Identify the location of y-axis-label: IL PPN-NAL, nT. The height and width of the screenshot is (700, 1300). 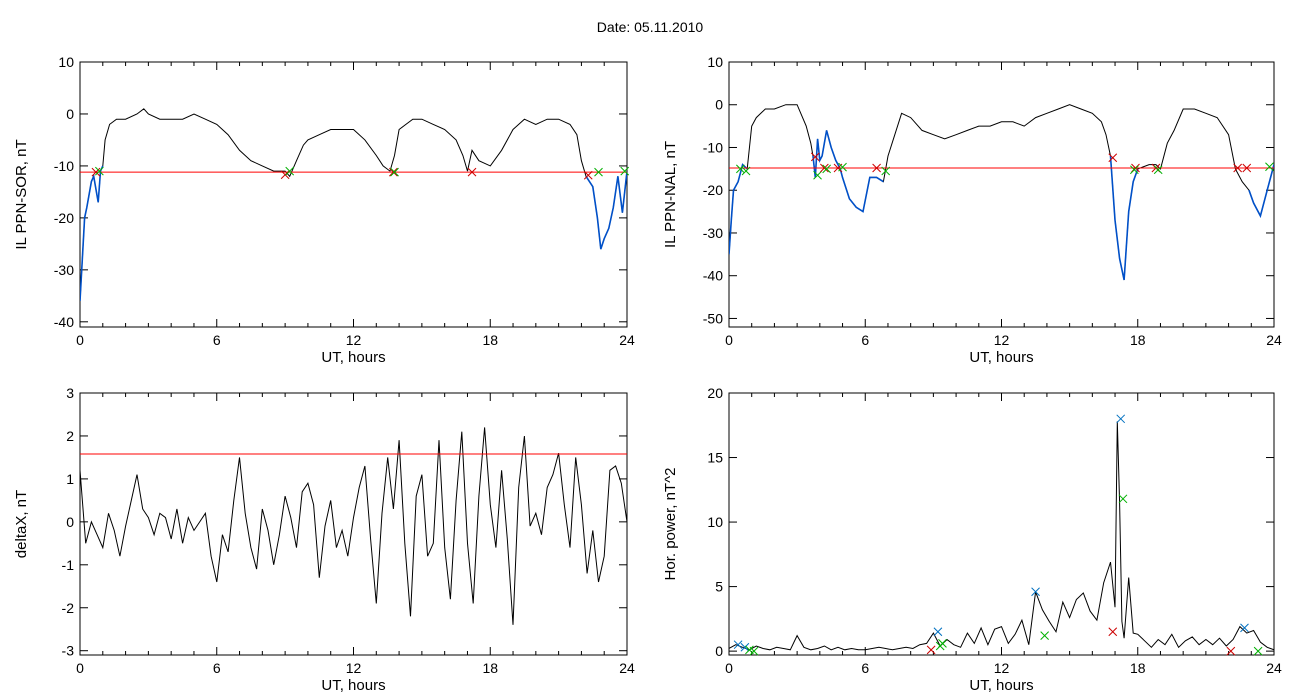
(670, 194).